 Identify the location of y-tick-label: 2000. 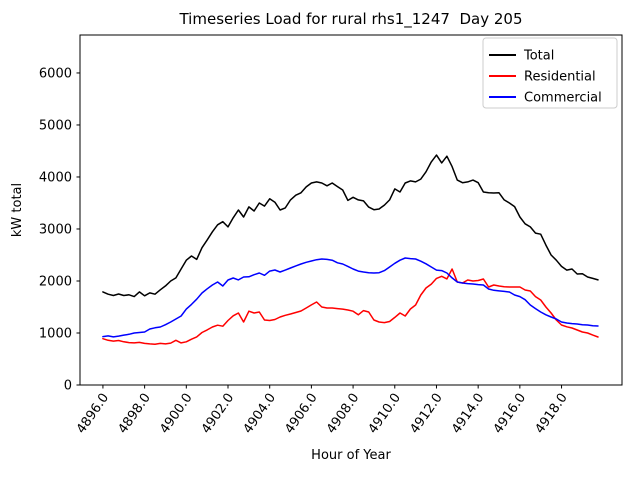
(55, 281).